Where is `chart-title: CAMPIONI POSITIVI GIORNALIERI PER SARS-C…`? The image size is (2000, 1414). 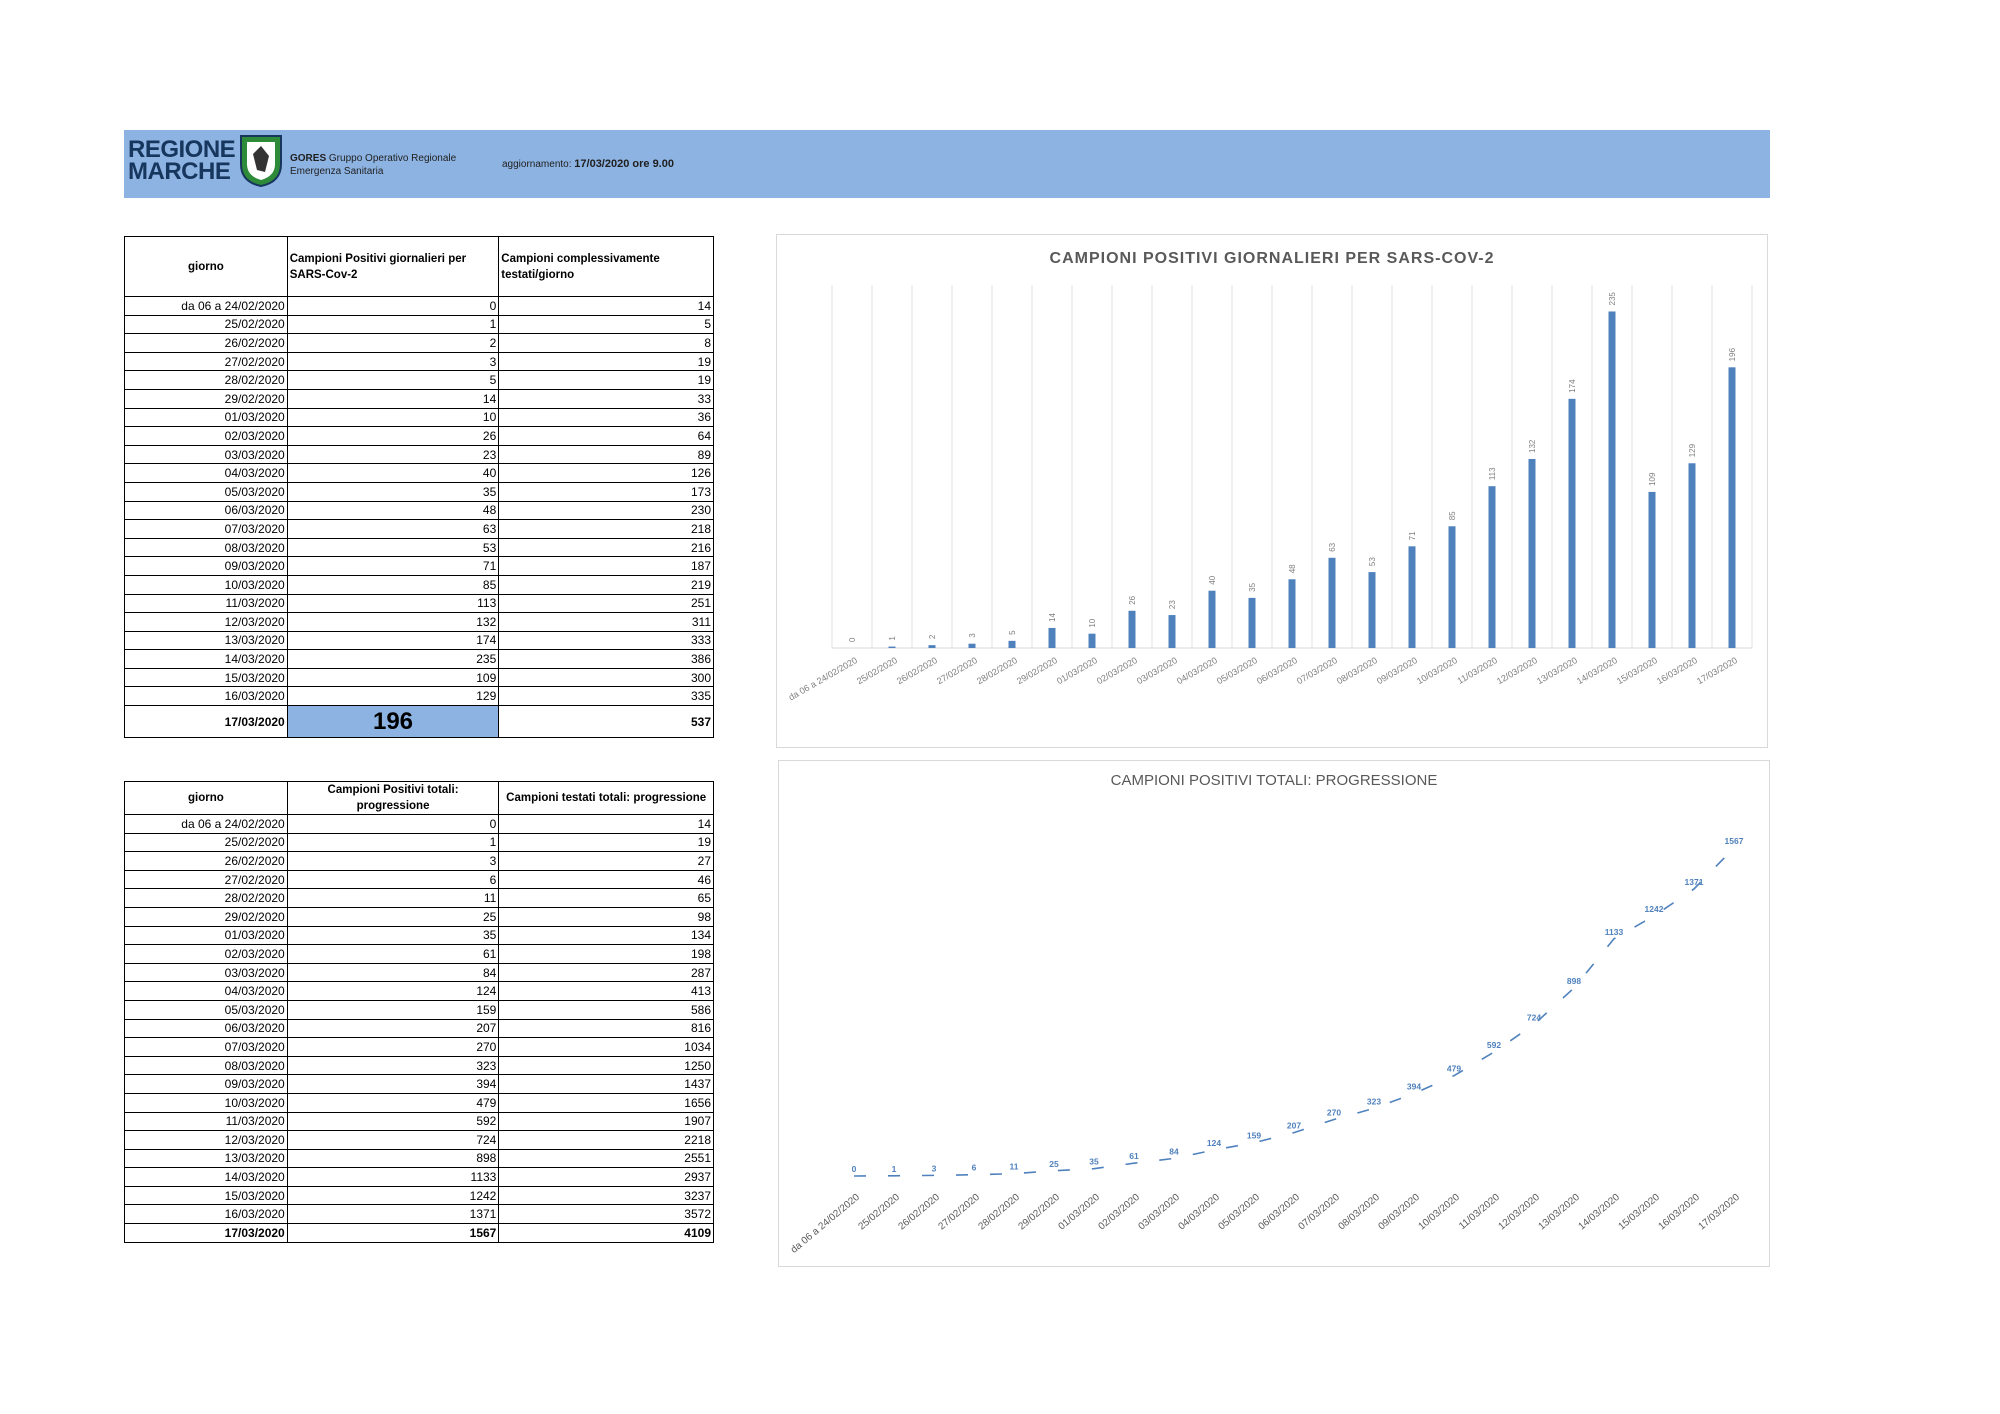 chart-title: CAMPIONI POSITIVI GIORNALIERI PER SARS-C… is located at coordinates (1272, 258).